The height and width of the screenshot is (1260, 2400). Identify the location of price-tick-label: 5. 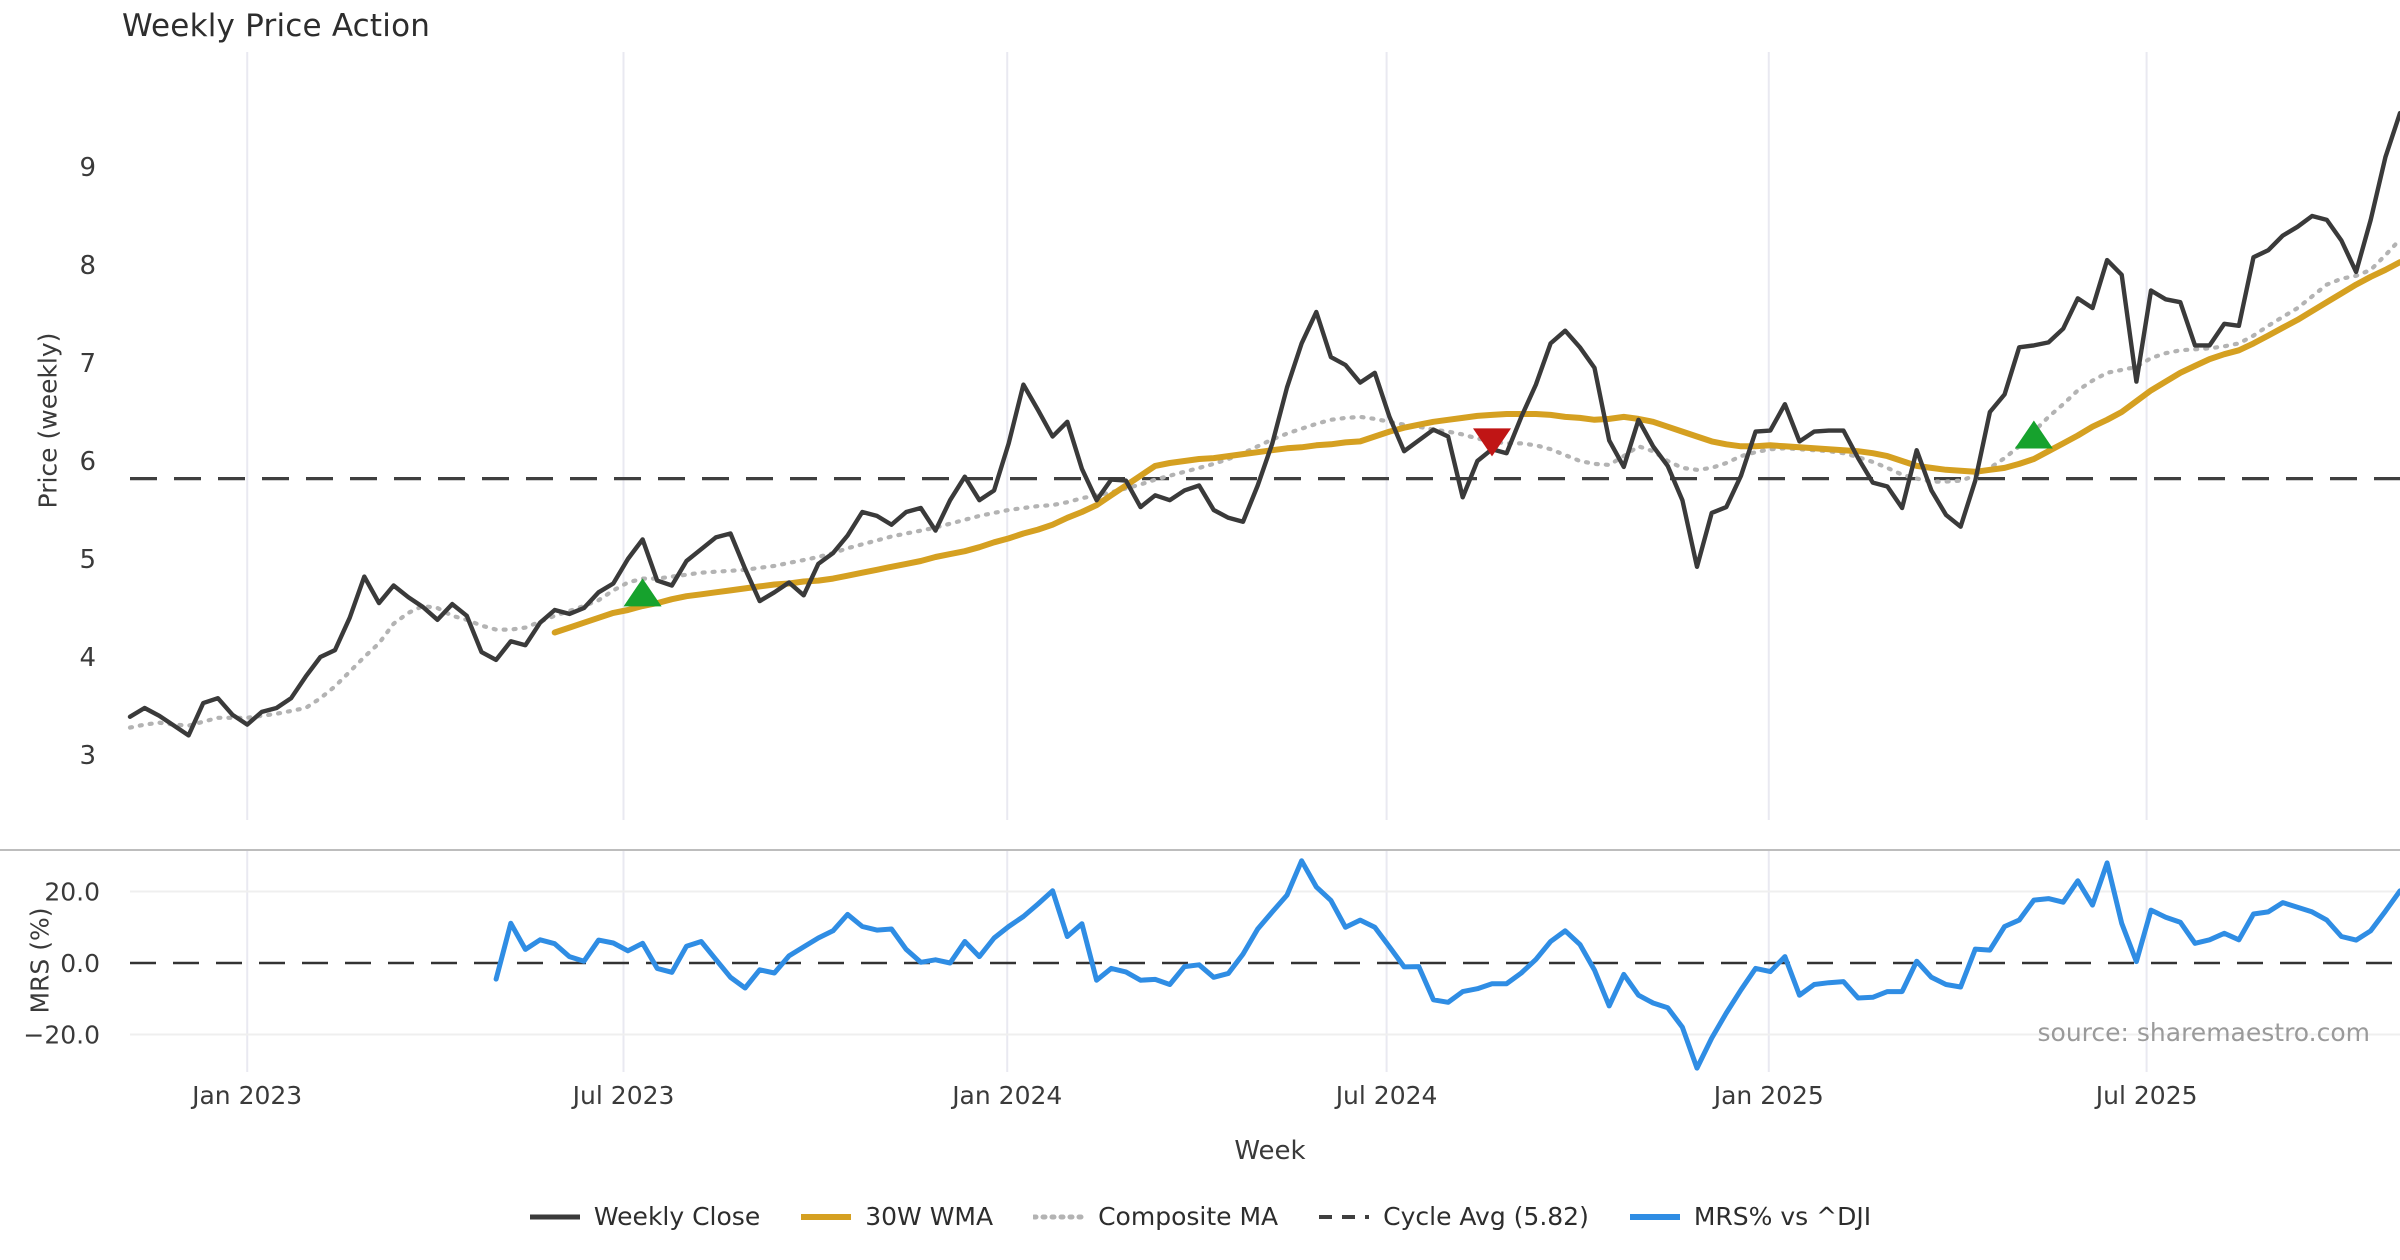
(87, 560).